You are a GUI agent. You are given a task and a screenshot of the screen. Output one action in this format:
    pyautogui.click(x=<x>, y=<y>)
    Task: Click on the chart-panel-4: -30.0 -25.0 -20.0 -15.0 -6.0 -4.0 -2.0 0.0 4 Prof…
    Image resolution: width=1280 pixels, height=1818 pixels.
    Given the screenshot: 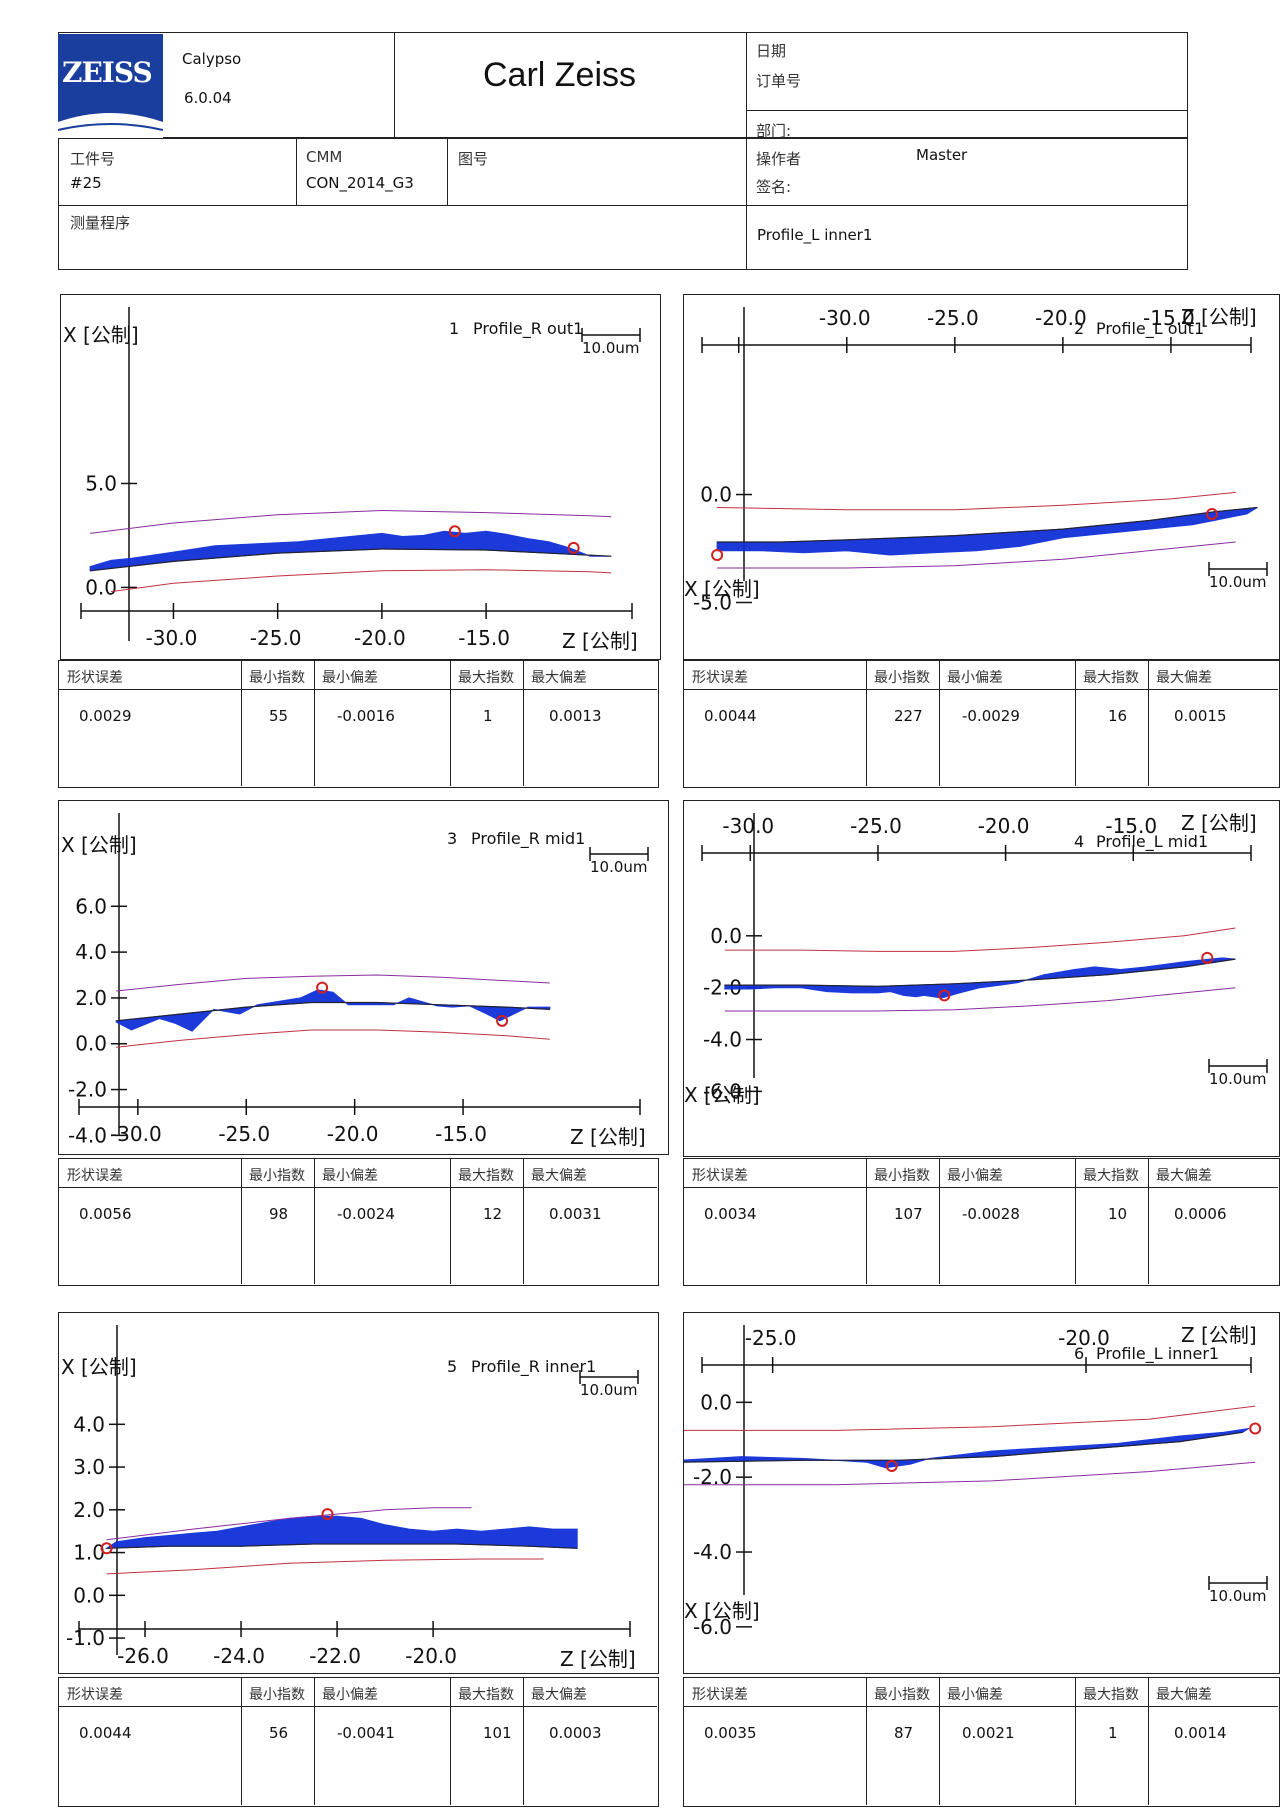 What is the action you would take?
    pyautogui.click(x=981, y=978)
    